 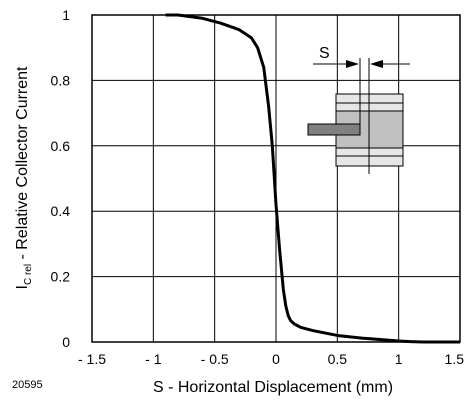 What do you see at coordinates (334, 129) in the screenshot?
I see `emitter-bar` at bounding box center [334, 129].